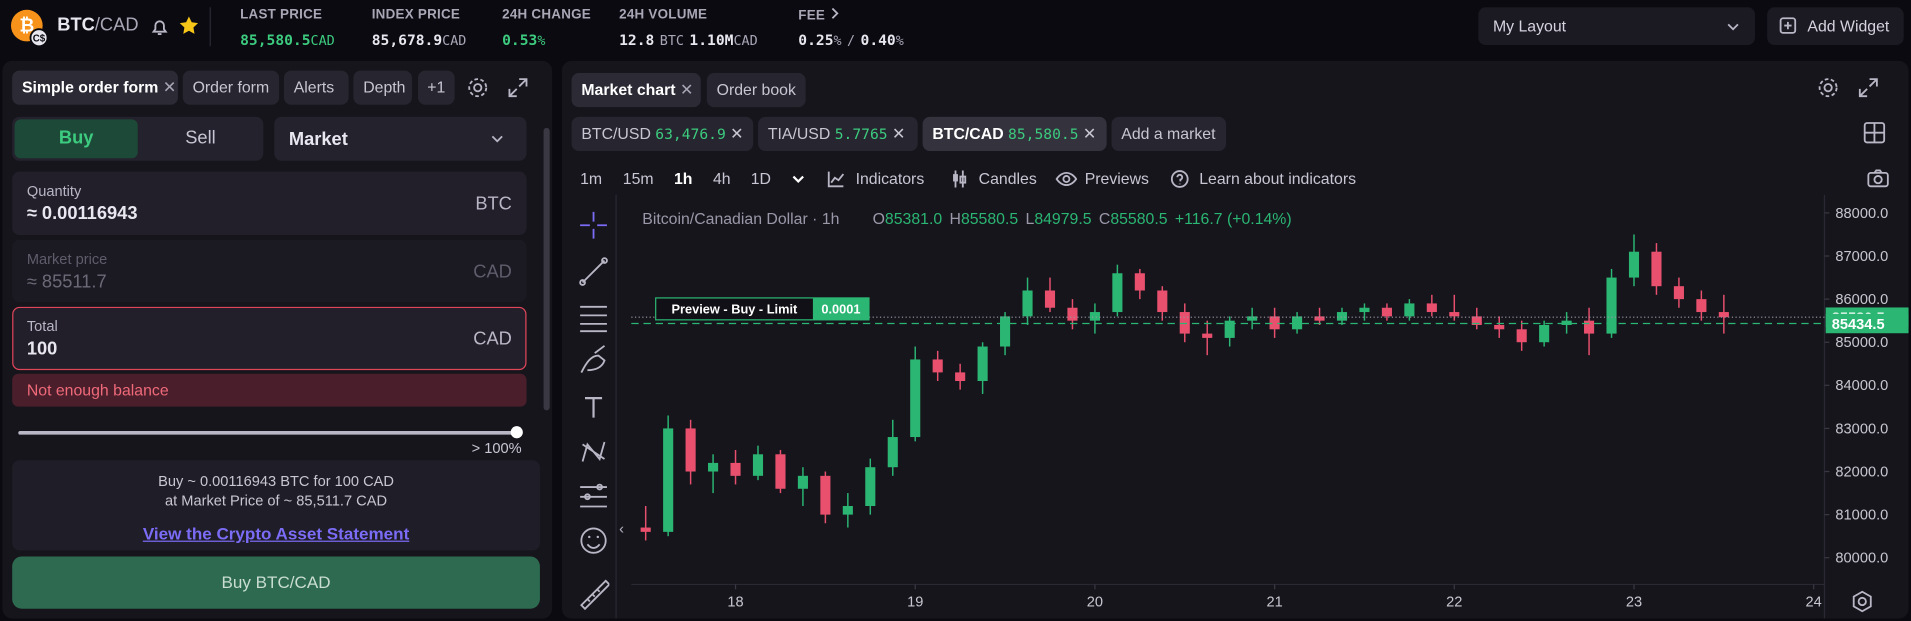 The image size is (1911, 621). I want to click on statement-link: View the Crypto Asset Statement, so click(276, 533).